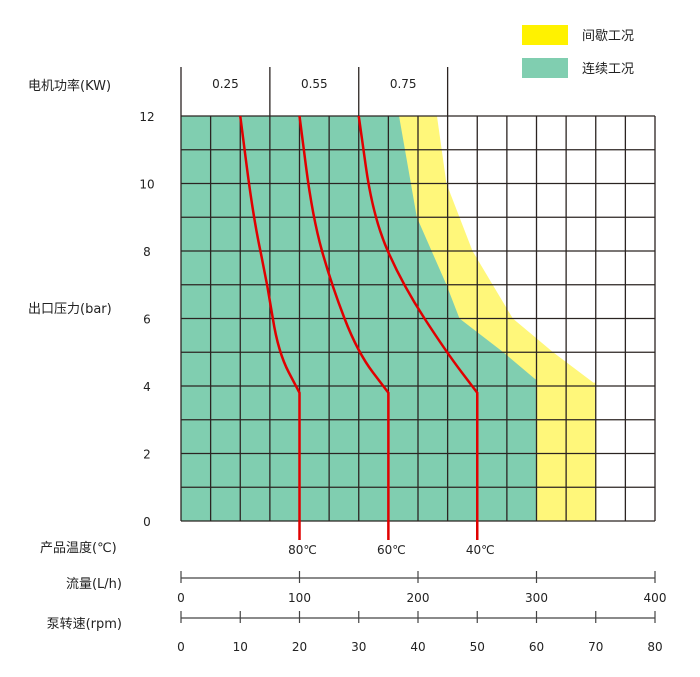 The height and width of the screenshot is (677, 700). I want to click on power-segment-label: 0.75, so click(403, 84).